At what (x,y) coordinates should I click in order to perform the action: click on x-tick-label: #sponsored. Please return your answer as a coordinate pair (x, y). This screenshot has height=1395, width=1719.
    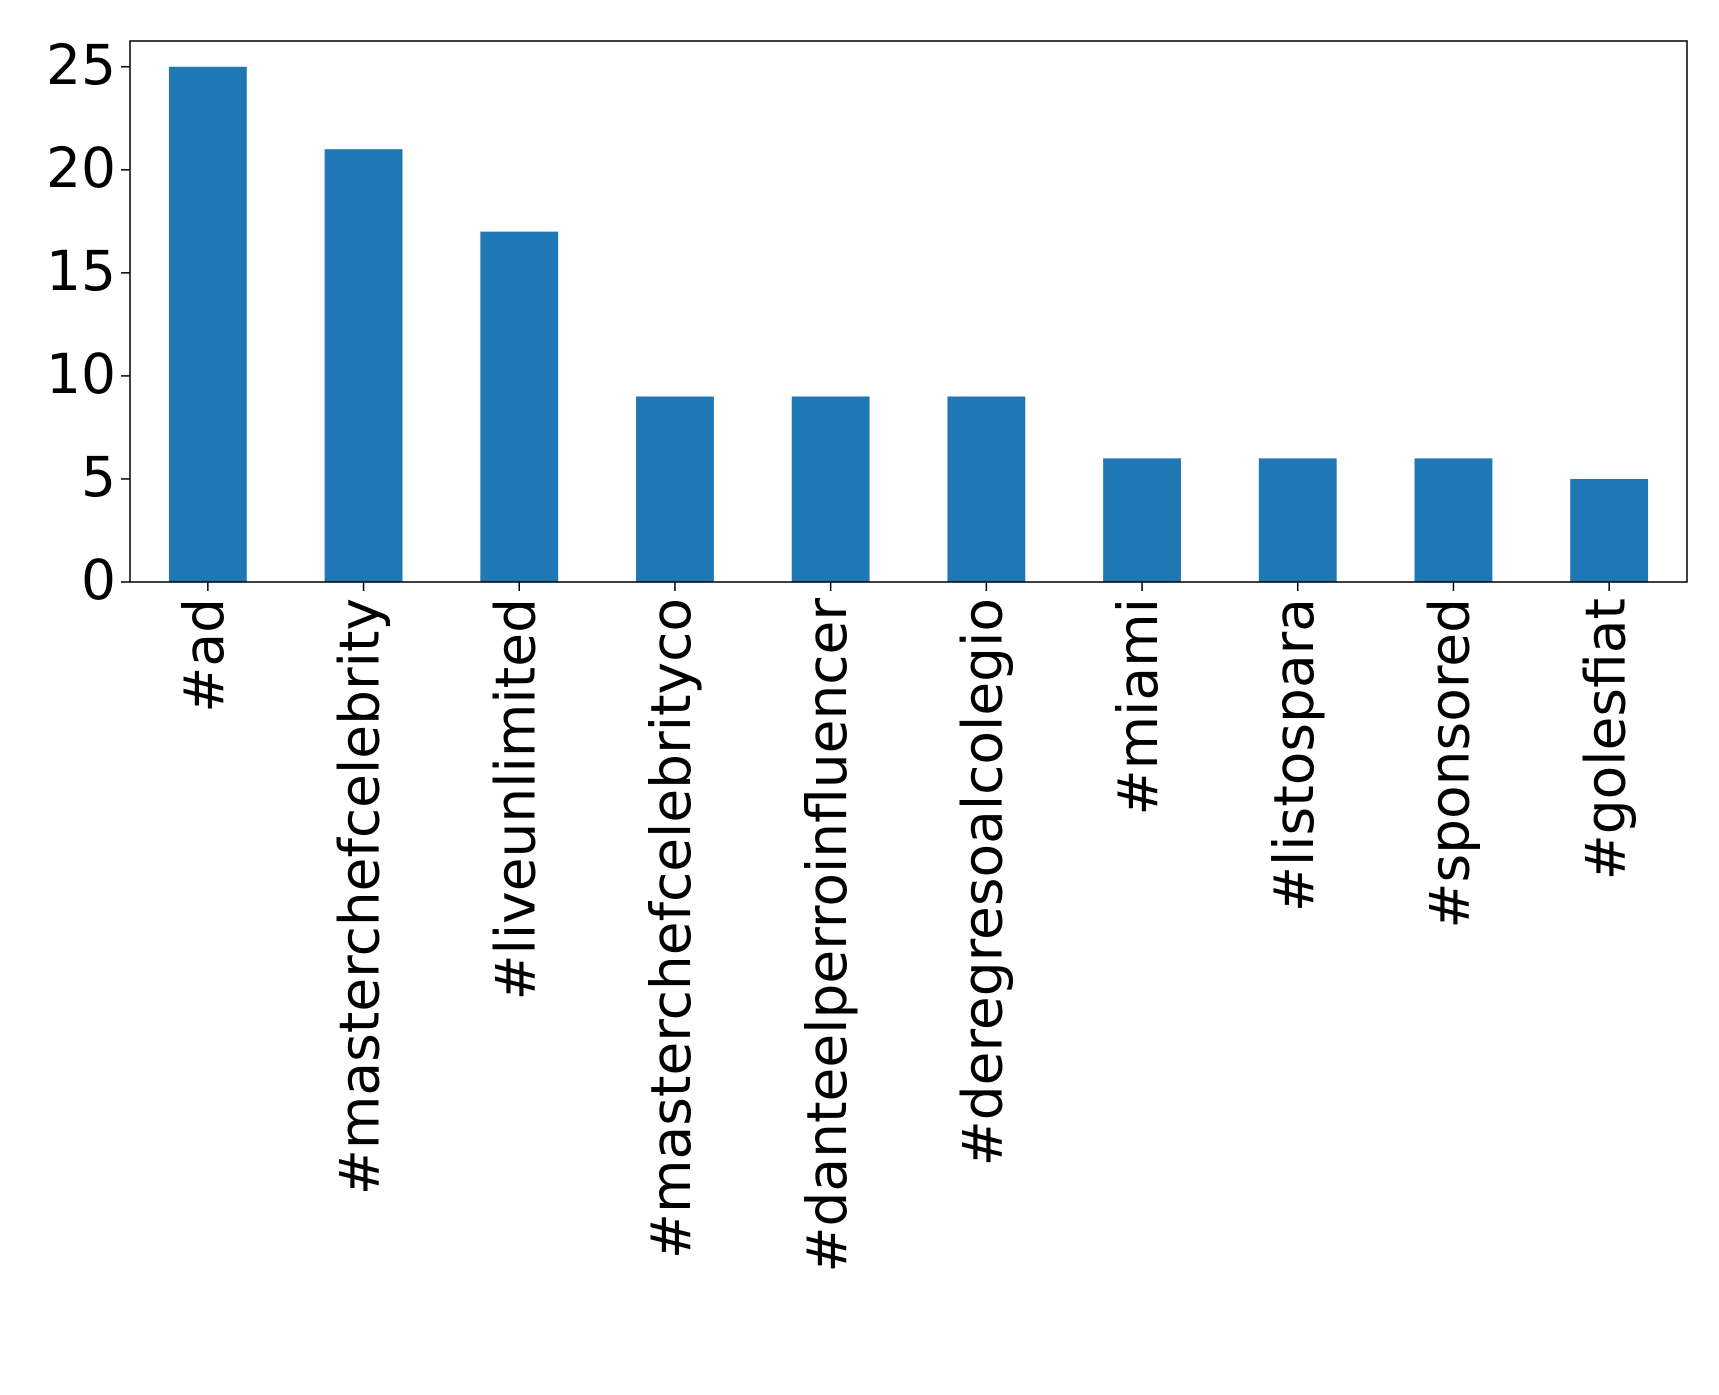
    Looking at the image, I should click on (1450, 763).